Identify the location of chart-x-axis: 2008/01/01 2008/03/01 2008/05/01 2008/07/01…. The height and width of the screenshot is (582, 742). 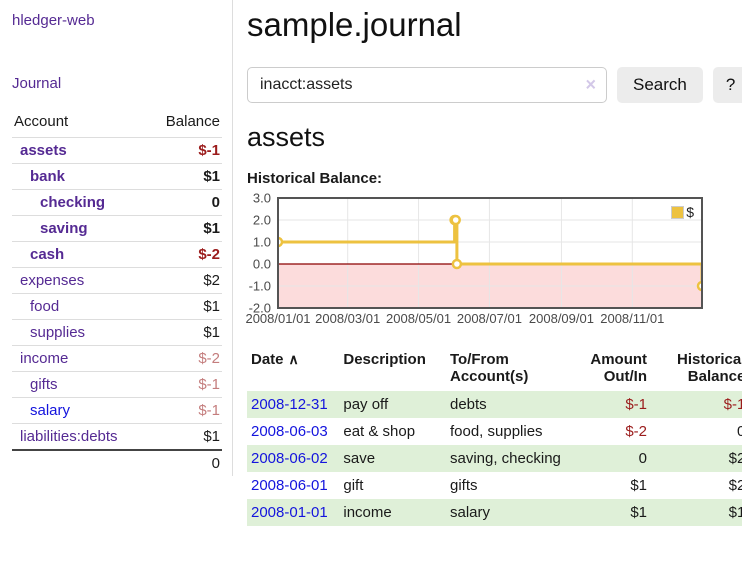
(474, 320).